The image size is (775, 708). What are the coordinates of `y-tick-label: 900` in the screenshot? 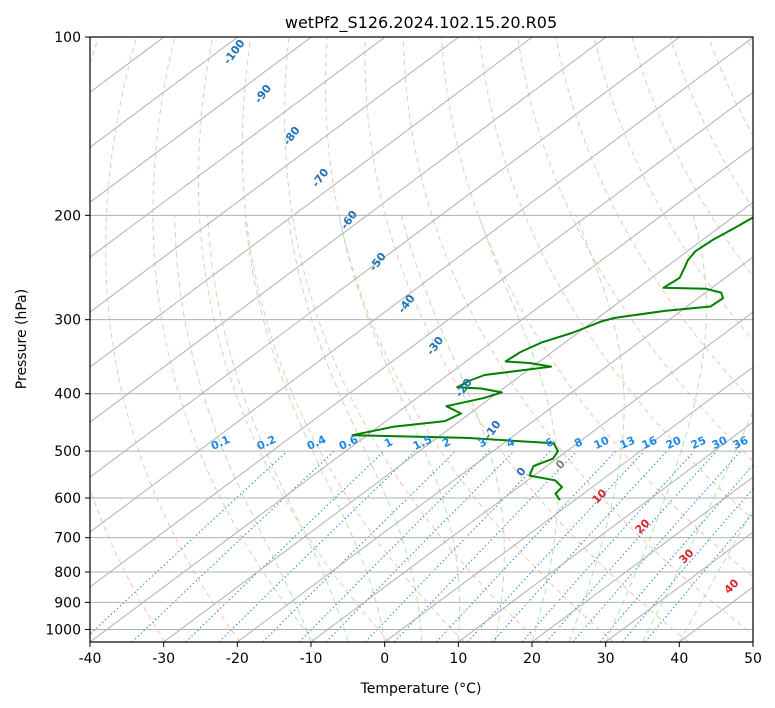 It's located at (67, 603).